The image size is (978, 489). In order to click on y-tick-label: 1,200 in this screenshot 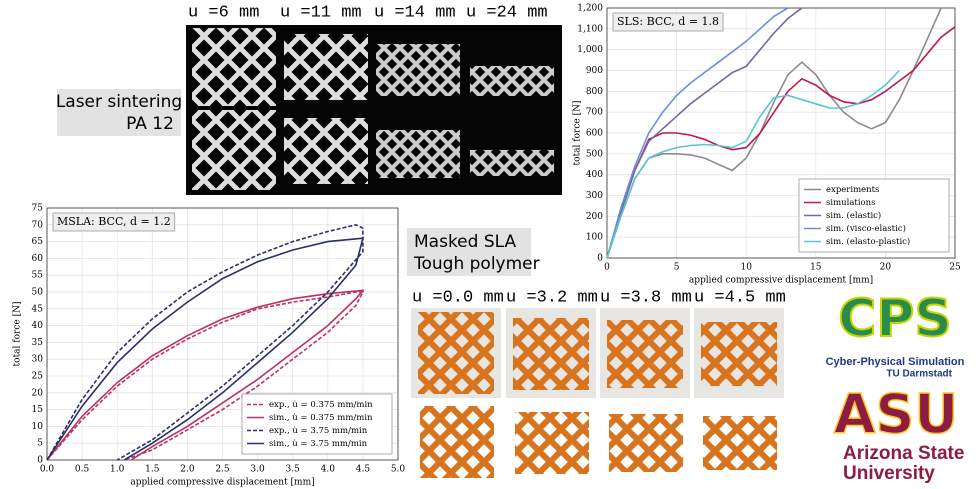, I will do `click(590, 9)`.